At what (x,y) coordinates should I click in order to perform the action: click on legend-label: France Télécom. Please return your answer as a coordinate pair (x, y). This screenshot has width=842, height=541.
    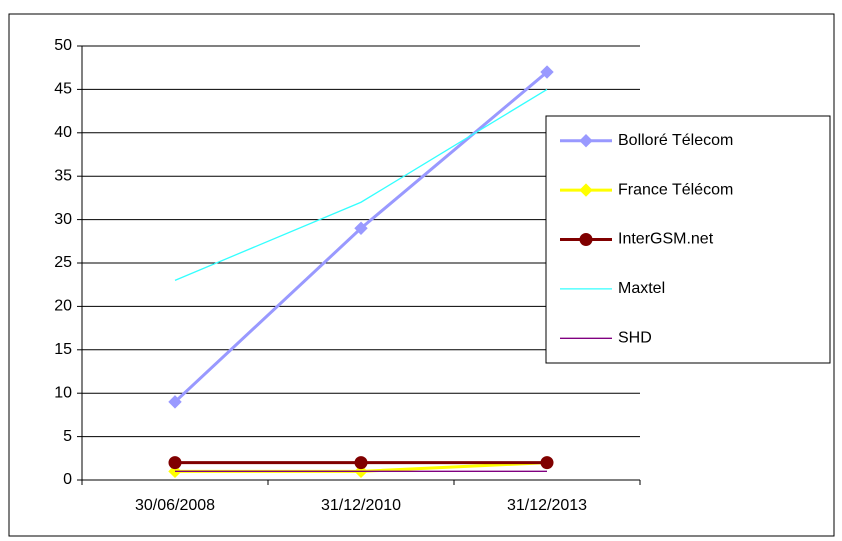
    Looking at the image, I should click on (675, 189).